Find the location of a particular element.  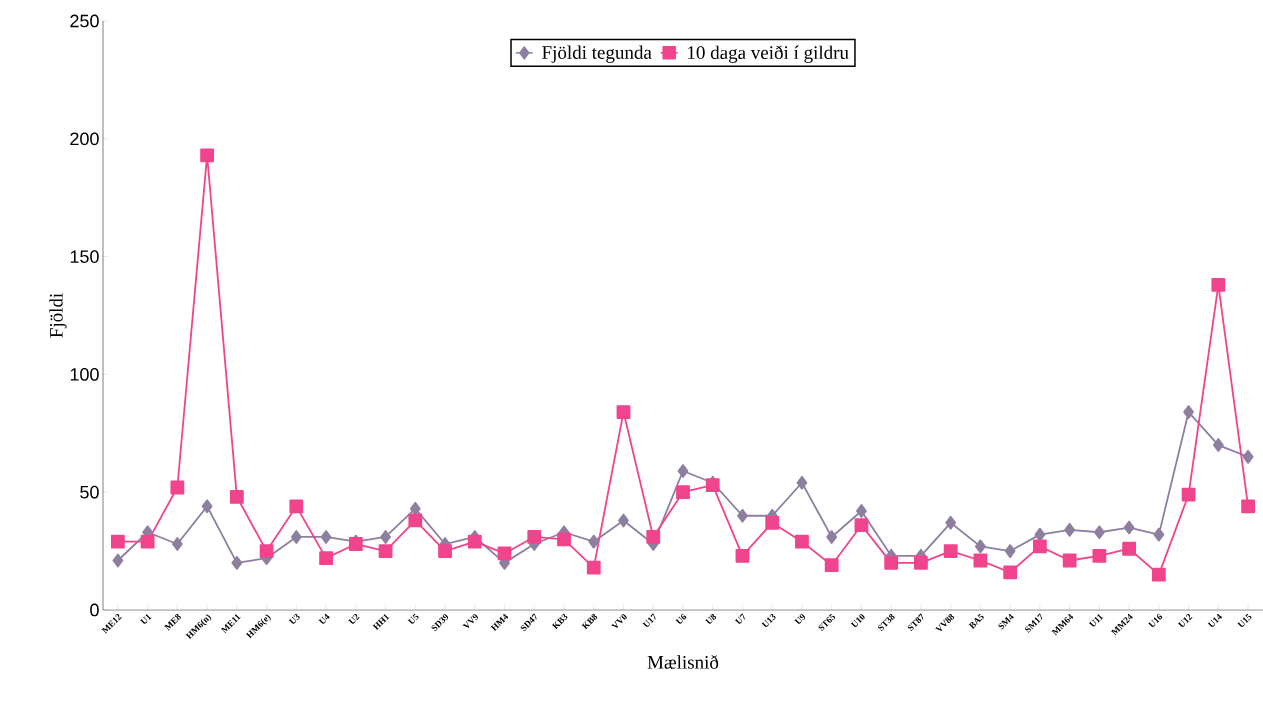

x-tick-label: U7 is located at coordinates (739, 618).